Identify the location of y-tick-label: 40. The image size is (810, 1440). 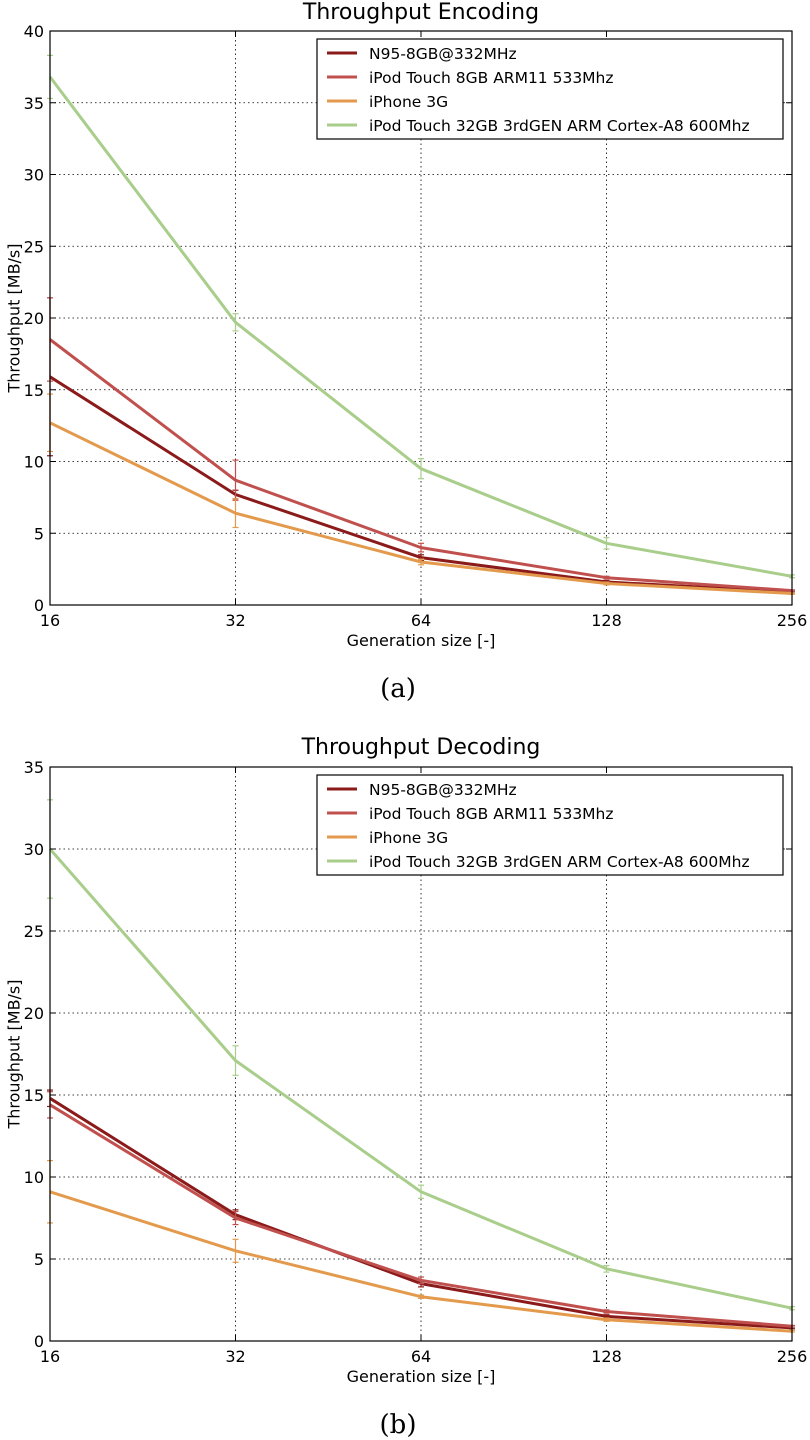
(34, 31).